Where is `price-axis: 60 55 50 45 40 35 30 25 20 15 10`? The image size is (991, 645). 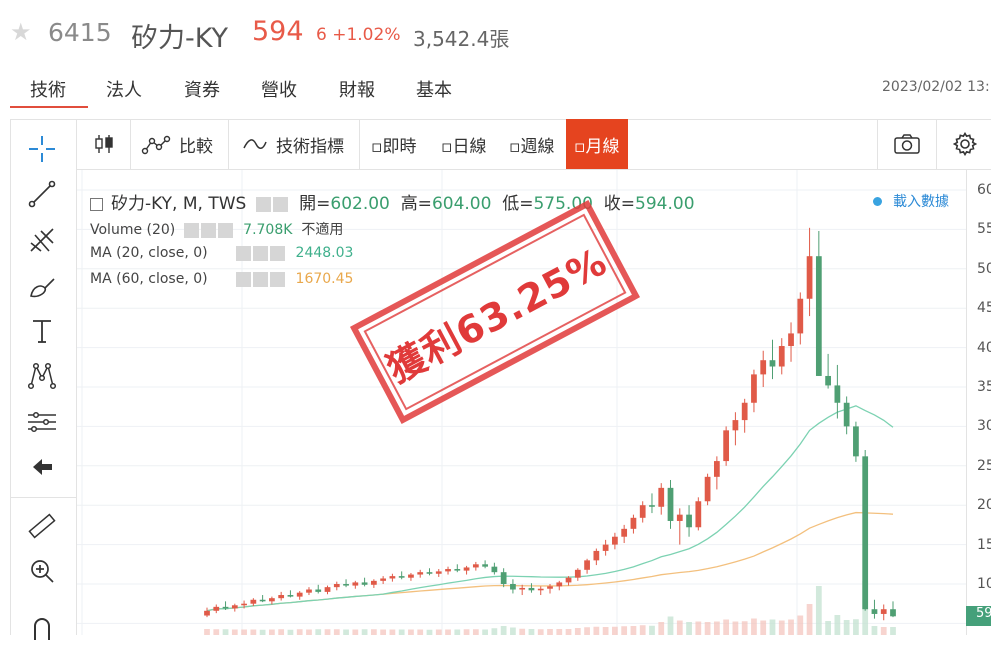 price-axis: 60 55 50 45 40 35 30 25 20 15 10 is located at coordinates (978, 402).